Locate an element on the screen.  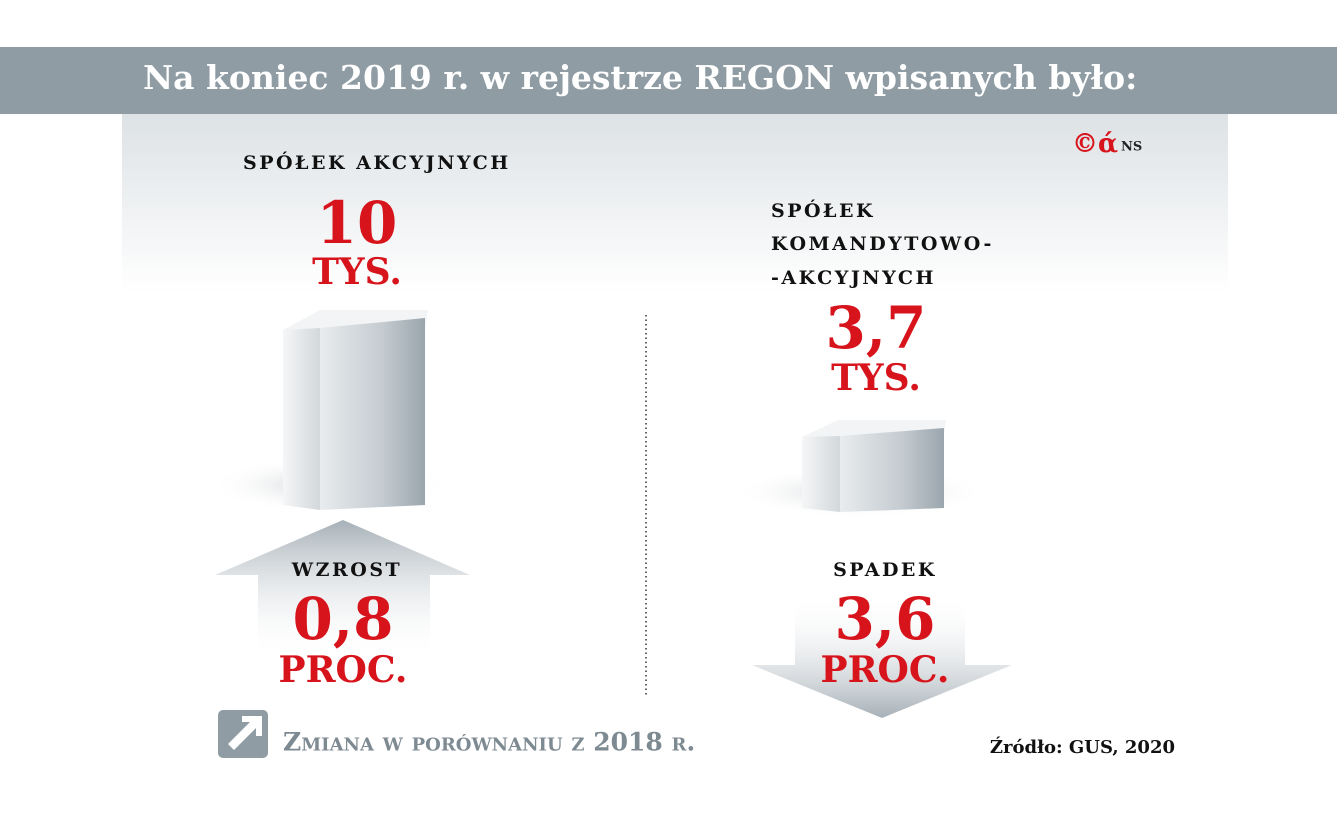
panel-value: 10 is located at coordinates (357, 223).